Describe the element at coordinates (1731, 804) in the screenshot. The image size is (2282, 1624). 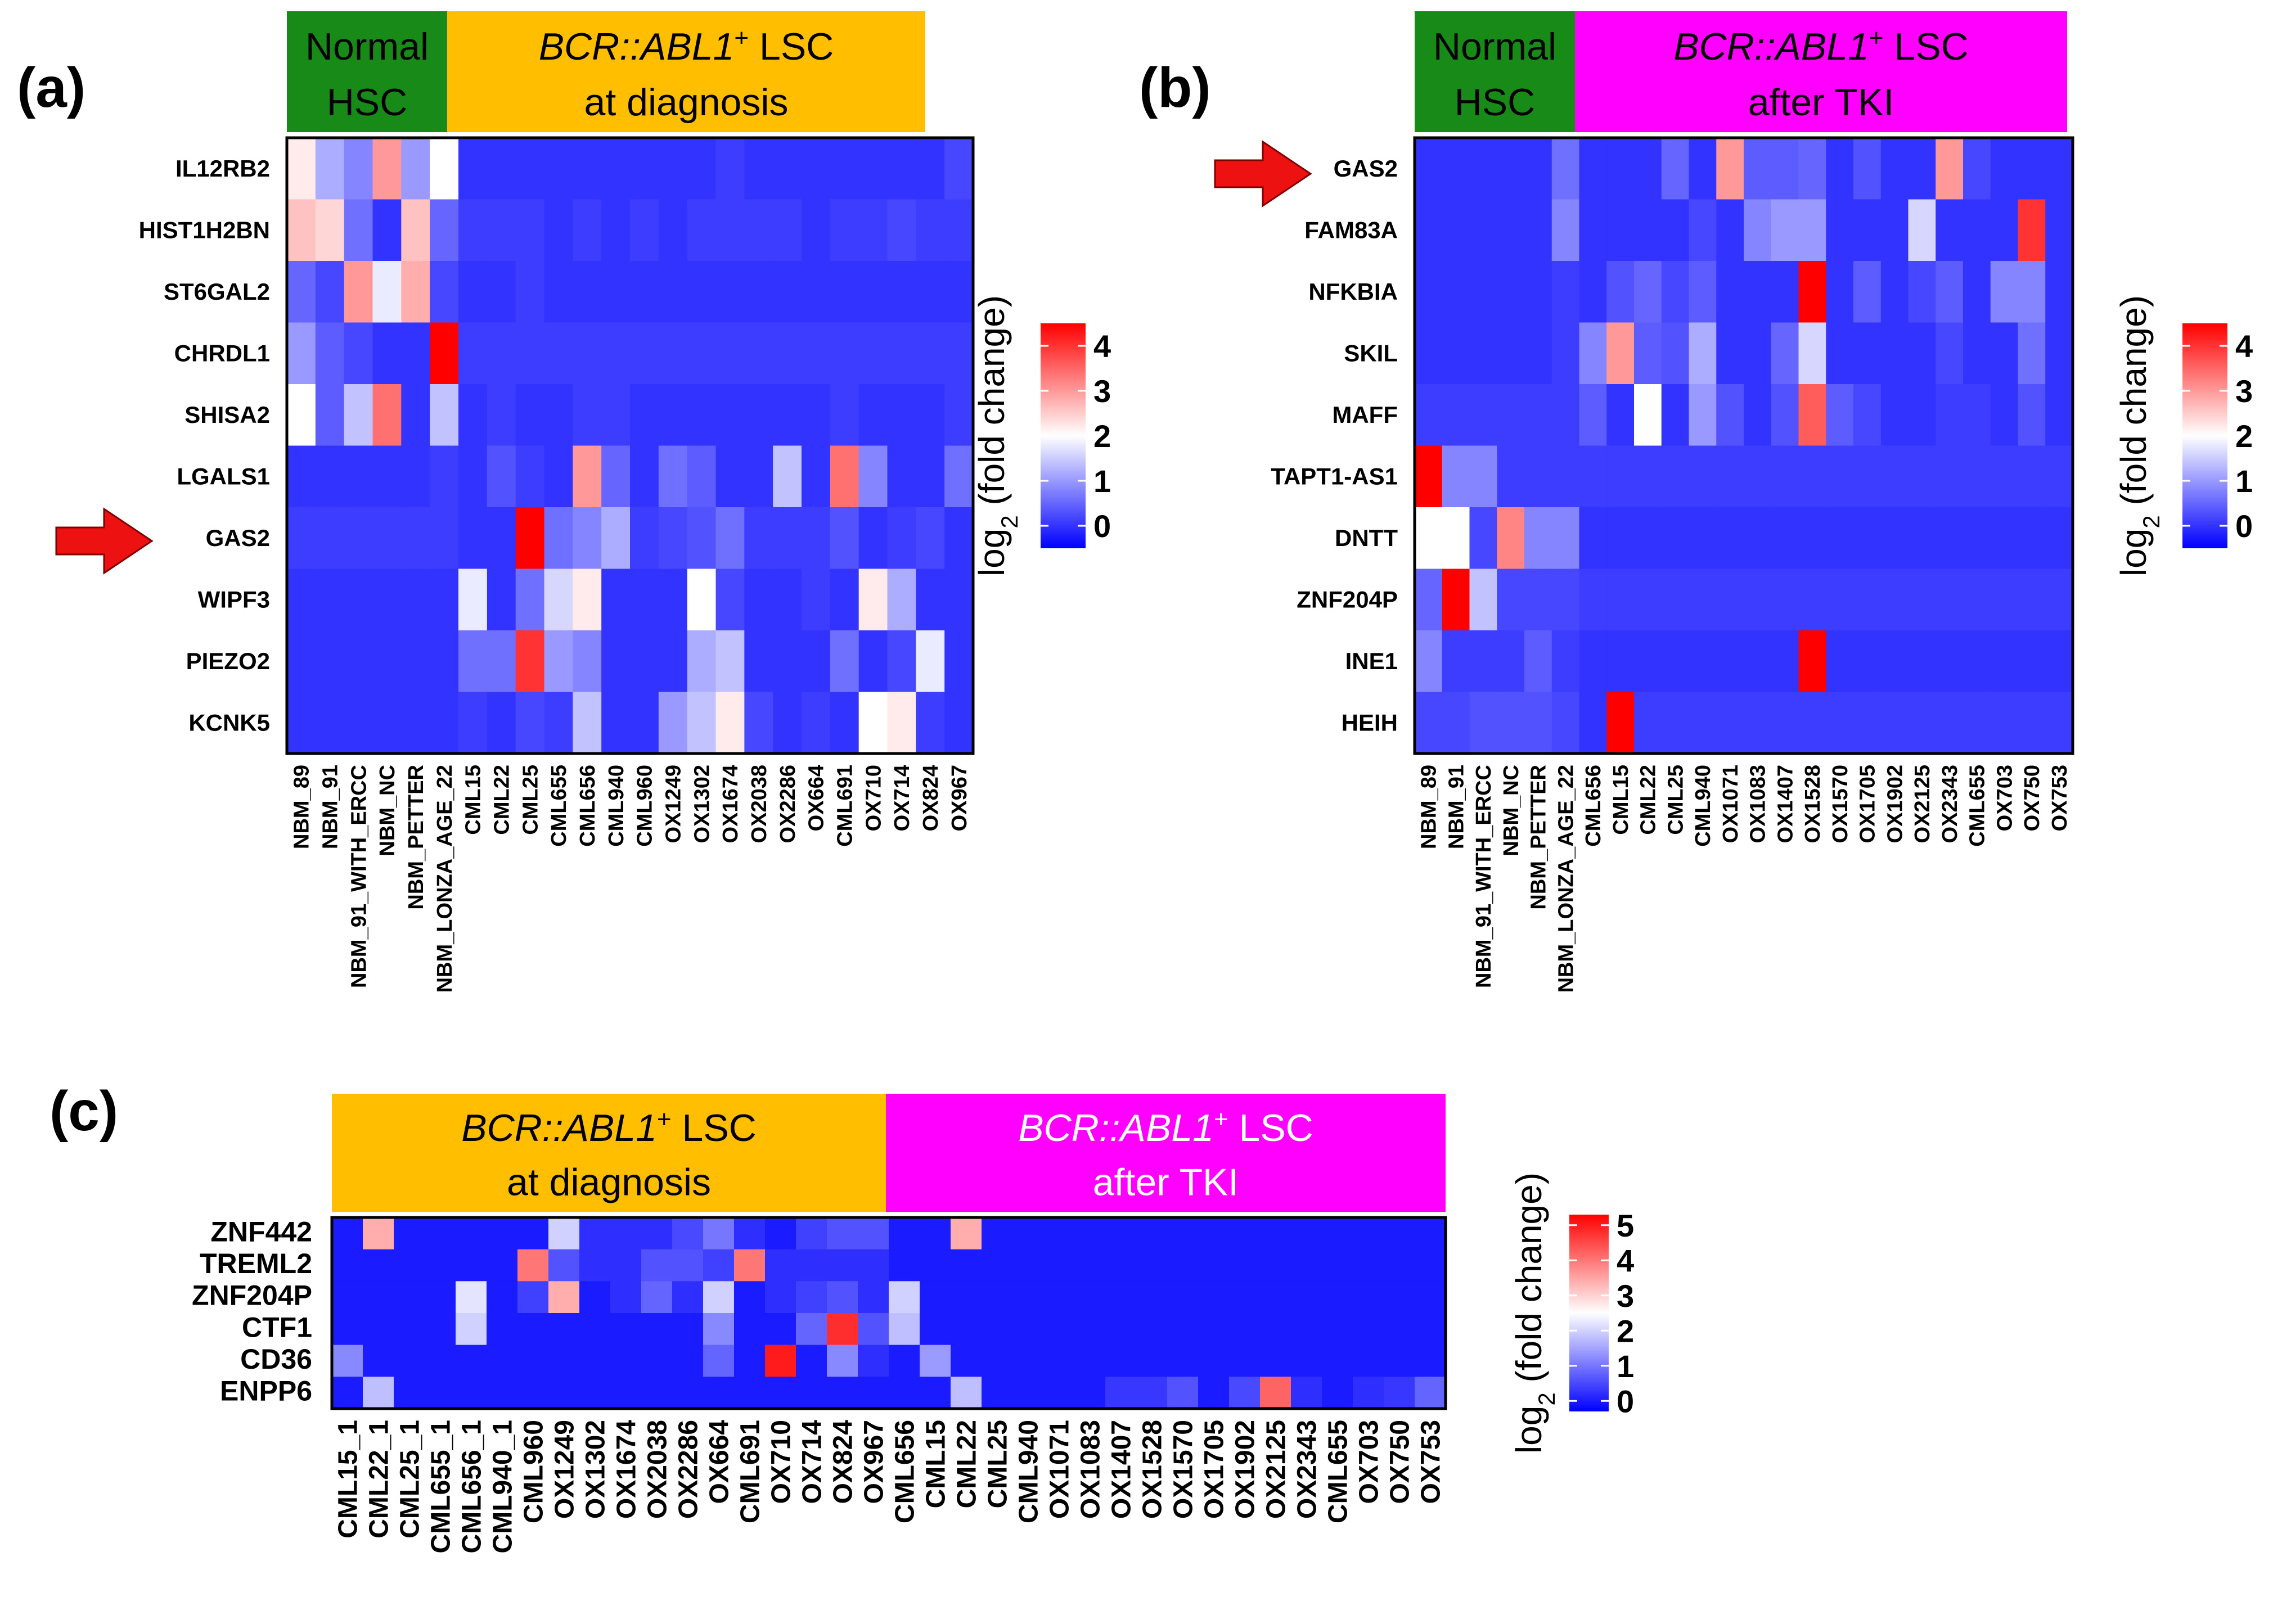
I see `column-label: OX1071` at that location.